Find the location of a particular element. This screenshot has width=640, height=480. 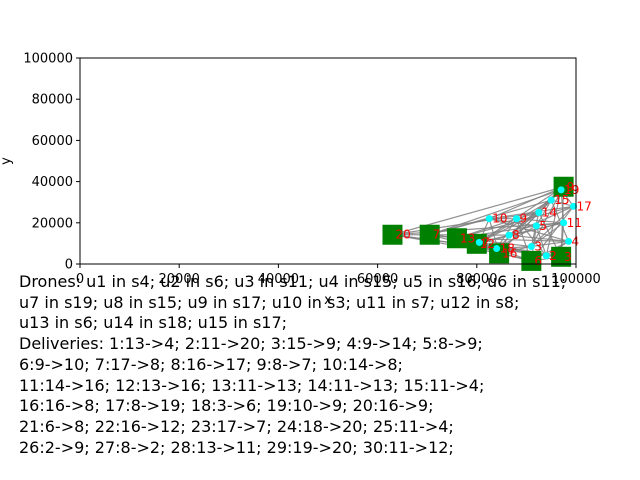

y-tick-label: 80000 is located at coordinates (52, 100).